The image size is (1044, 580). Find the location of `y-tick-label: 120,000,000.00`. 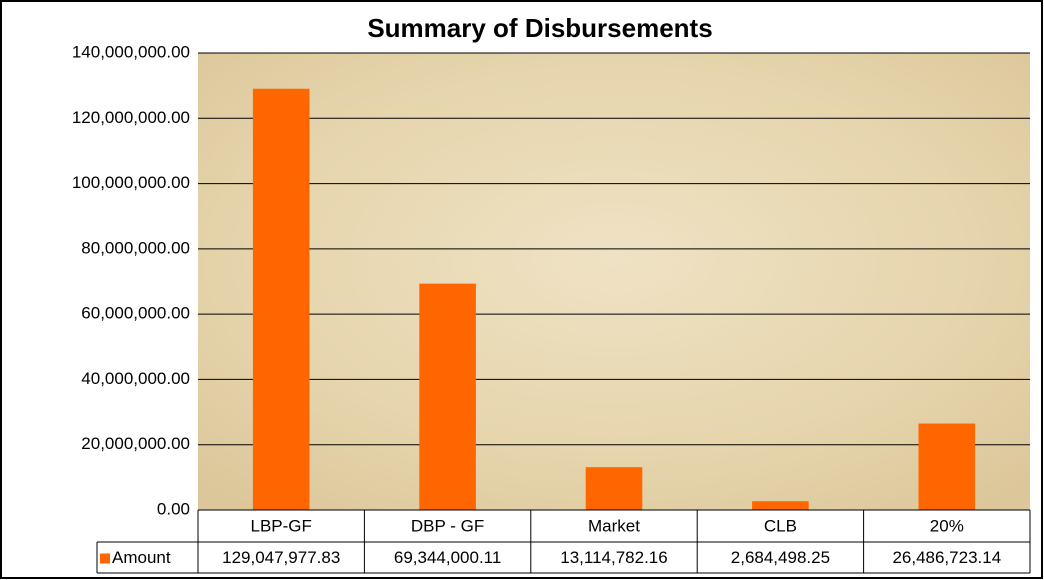

y-tick-label: 120,000,000.00 is located at coordinates (131, 117).